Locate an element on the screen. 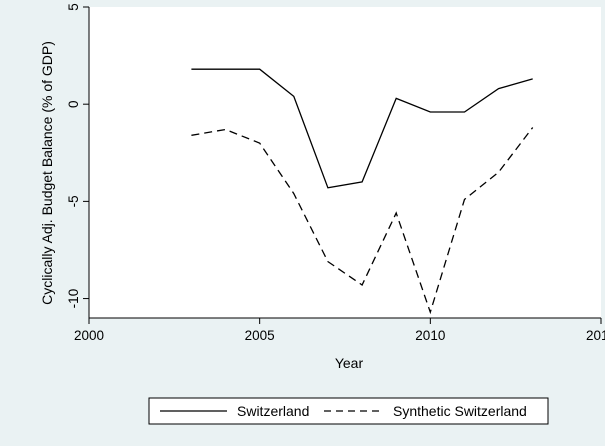 The image size is (605, 446). y-tick-label: -10 is located at coordinates (73, 299).